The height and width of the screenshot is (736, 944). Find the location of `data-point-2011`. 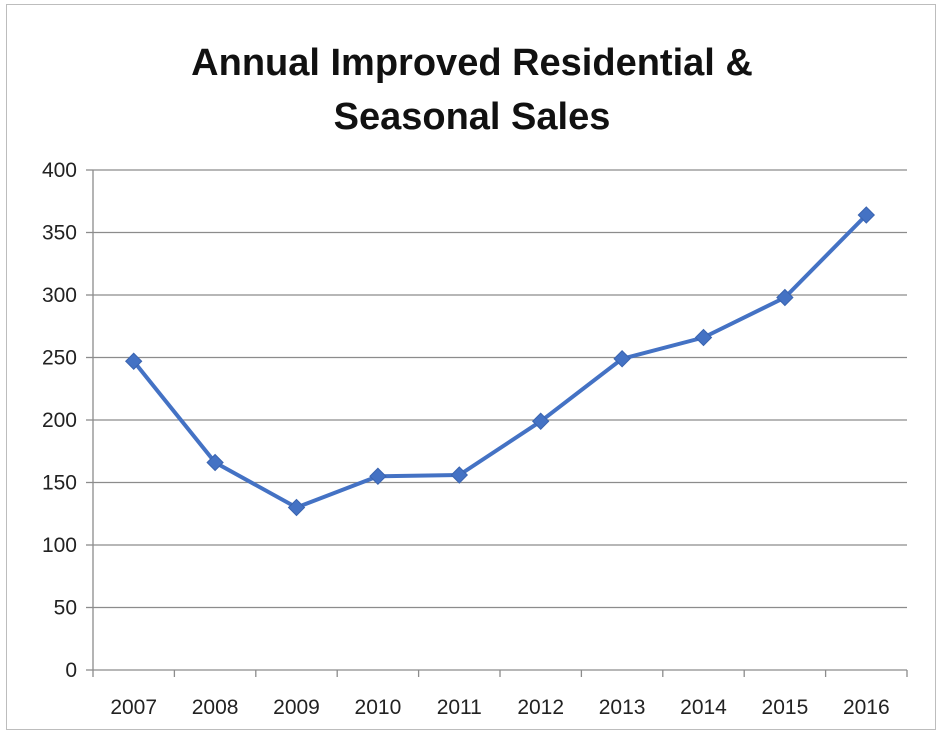

data-point-2011 is located at coordinates (459, 475).